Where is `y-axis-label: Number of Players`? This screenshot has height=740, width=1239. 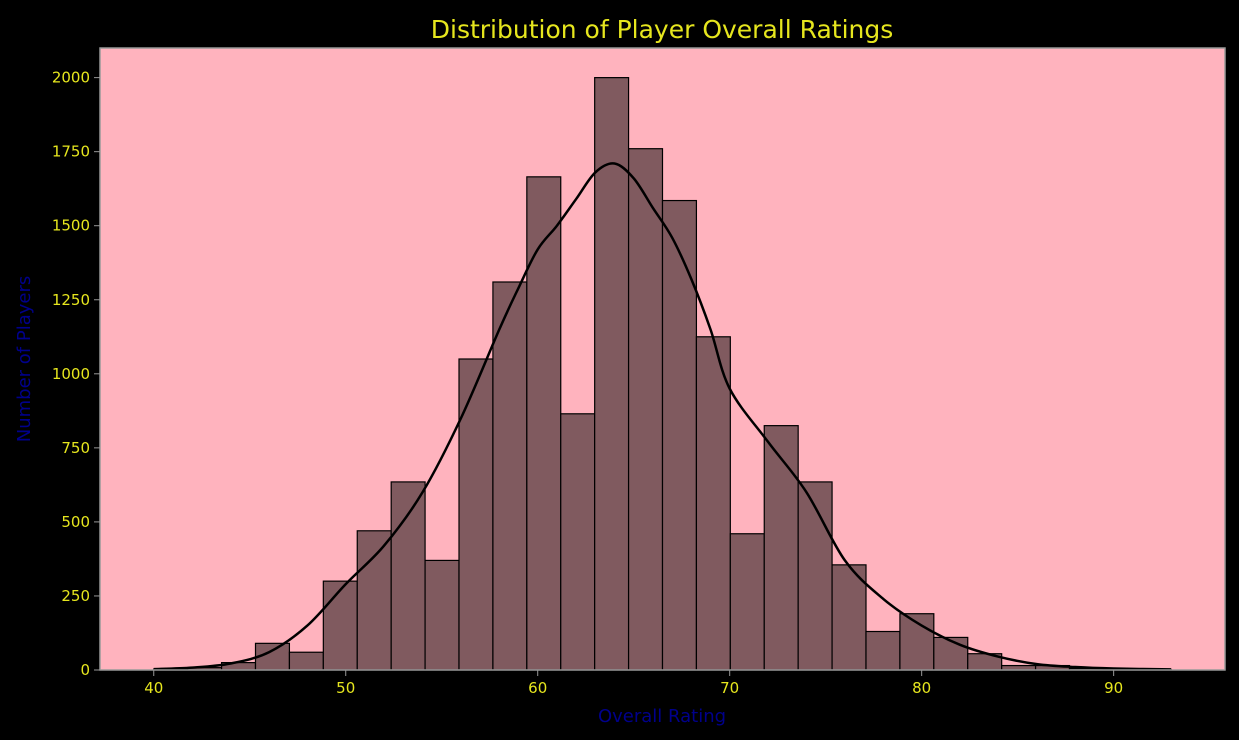 y-axis-label: Number of Players is located at coordinates (24, 359).